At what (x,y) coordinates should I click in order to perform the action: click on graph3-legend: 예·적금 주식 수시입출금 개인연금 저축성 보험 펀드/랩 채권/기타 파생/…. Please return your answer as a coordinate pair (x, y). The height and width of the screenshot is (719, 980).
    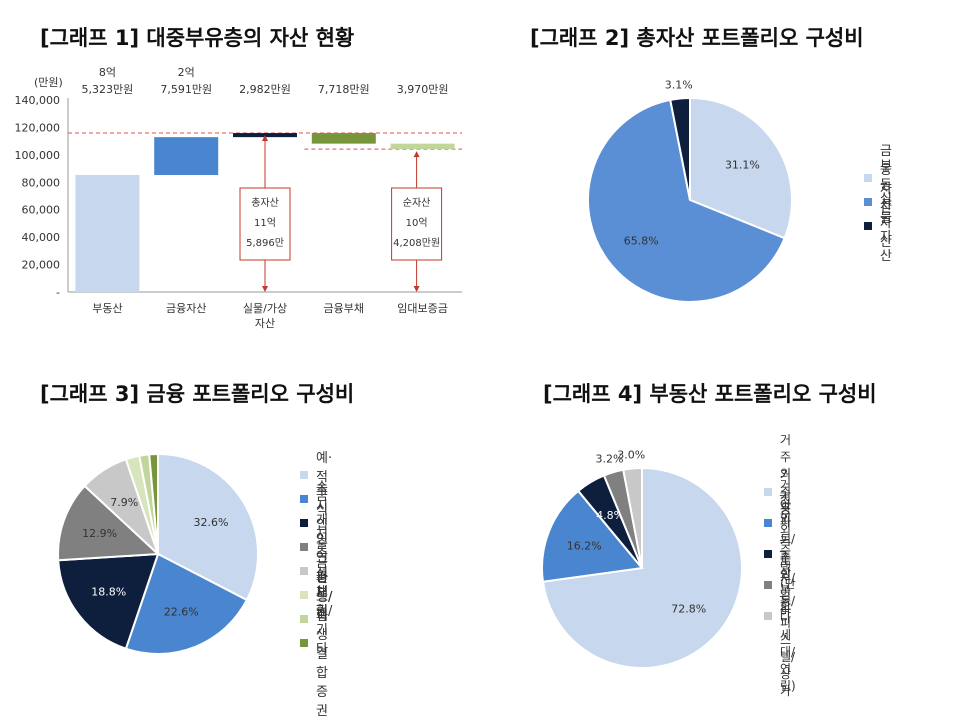
    Looking at the image, I should click on (316, 585).